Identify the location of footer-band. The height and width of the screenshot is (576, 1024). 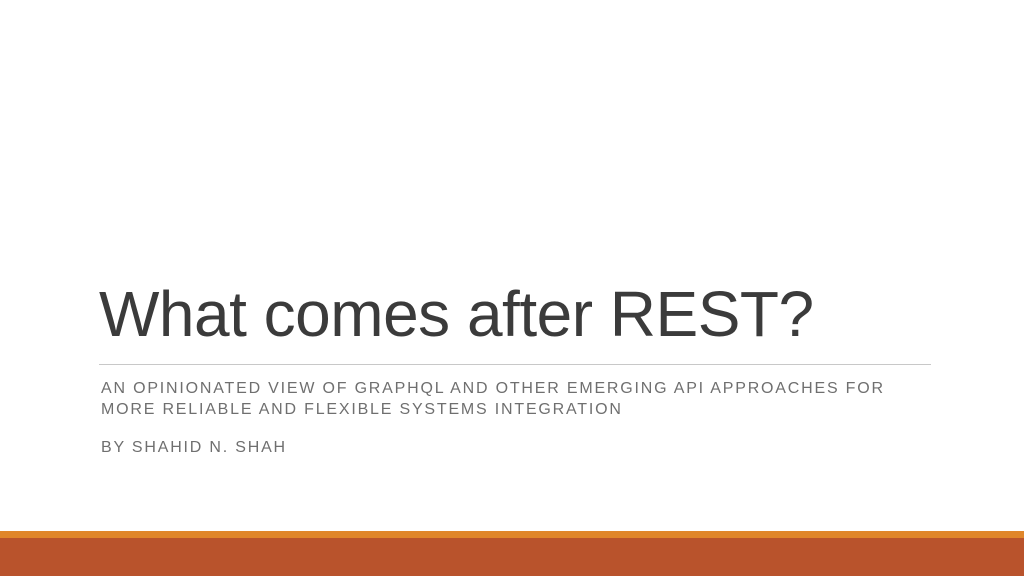
(512, 557).